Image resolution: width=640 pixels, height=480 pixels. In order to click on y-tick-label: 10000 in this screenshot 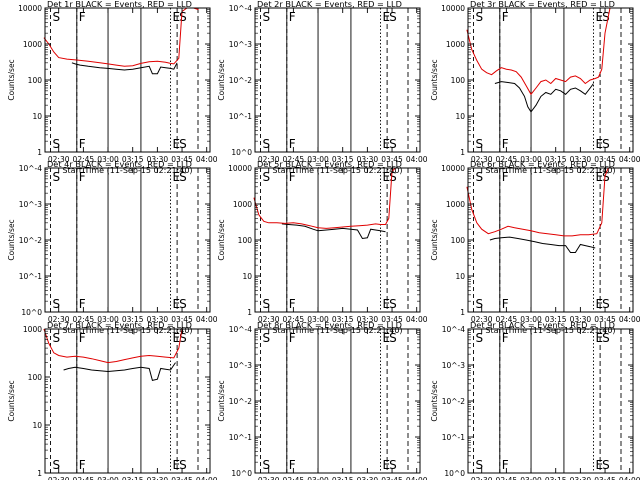, I will do `click(453, 168)`.